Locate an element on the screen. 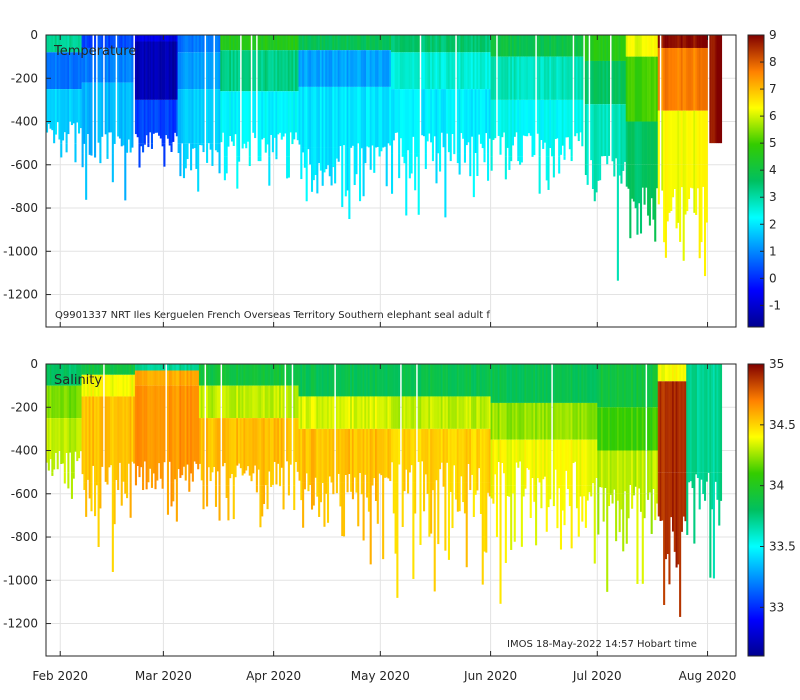  y-tick-label: -200 is located at coordinates (24, 407).